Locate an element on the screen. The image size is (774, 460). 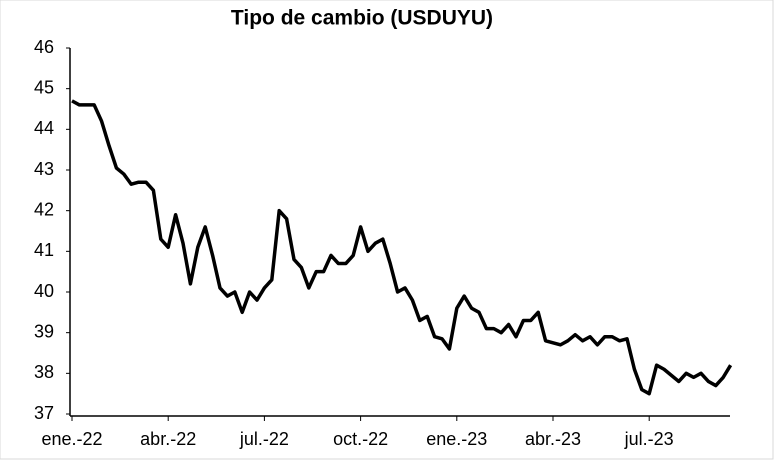
y-tick-label: 40 is located at coordinates (44, 291).